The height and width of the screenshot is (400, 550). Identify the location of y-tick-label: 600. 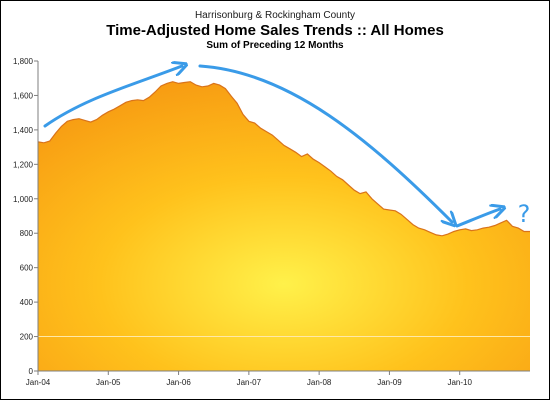
(27, 268).